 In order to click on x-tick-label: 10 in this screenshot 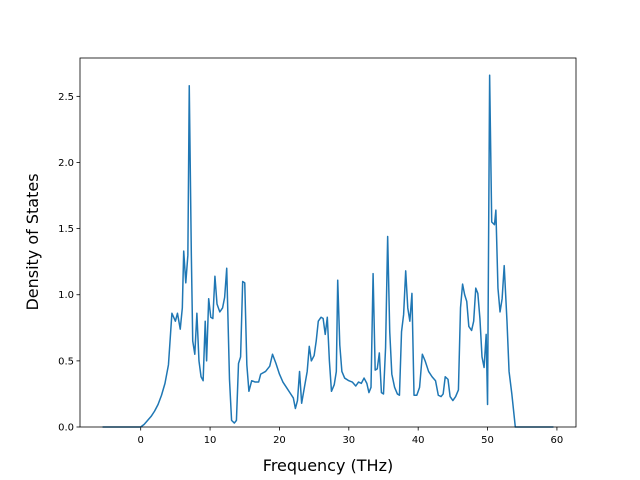, I will do `click(210, 440)`.